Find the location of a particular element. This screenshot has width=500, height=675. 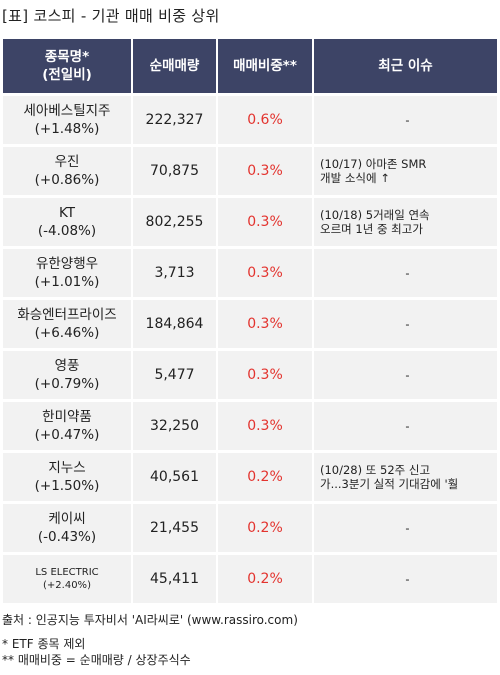

stock-change: (-4.08%) is located at coordinates (67, 231).